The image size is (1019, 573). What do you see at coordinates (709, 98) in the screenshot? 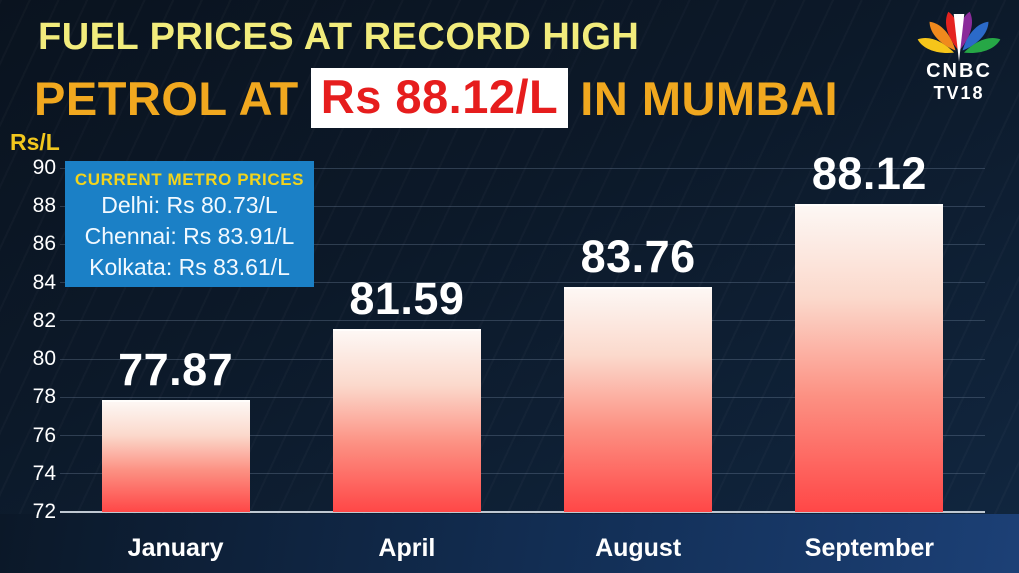
I see `headline-suffix: IN MUMBAI` at bounding box center [709, 98].